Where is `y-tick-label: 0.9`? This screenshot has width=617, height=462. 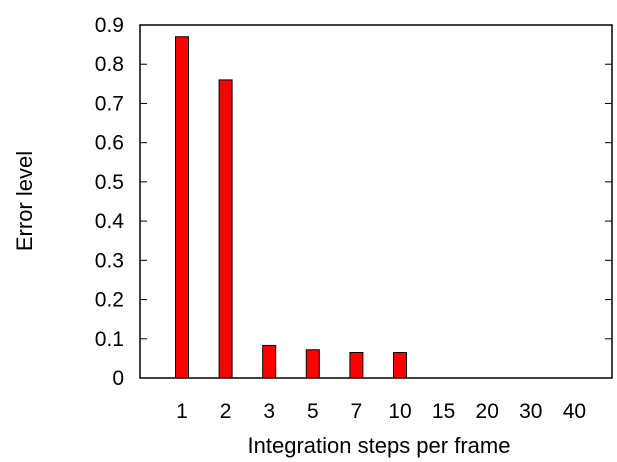
y-tick-label: 0.9 is located at coordinates (109, 25).